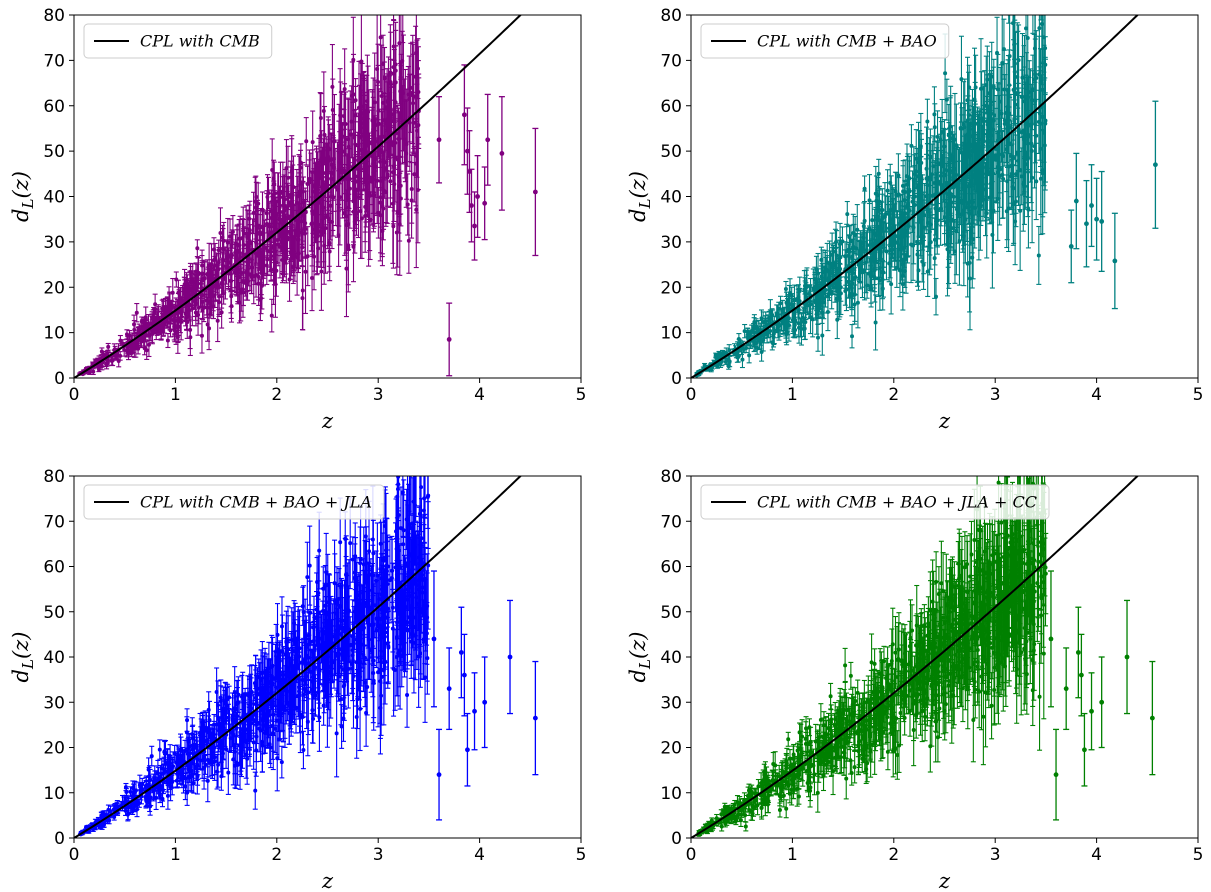 Image resolution: width=1211 pixels, height=892 pixels. What do you see at coordinates (234, 502) in the screenshot?
I see `legend: CPL with CMB + BAO + JLA` at bounding box center [234, 502].